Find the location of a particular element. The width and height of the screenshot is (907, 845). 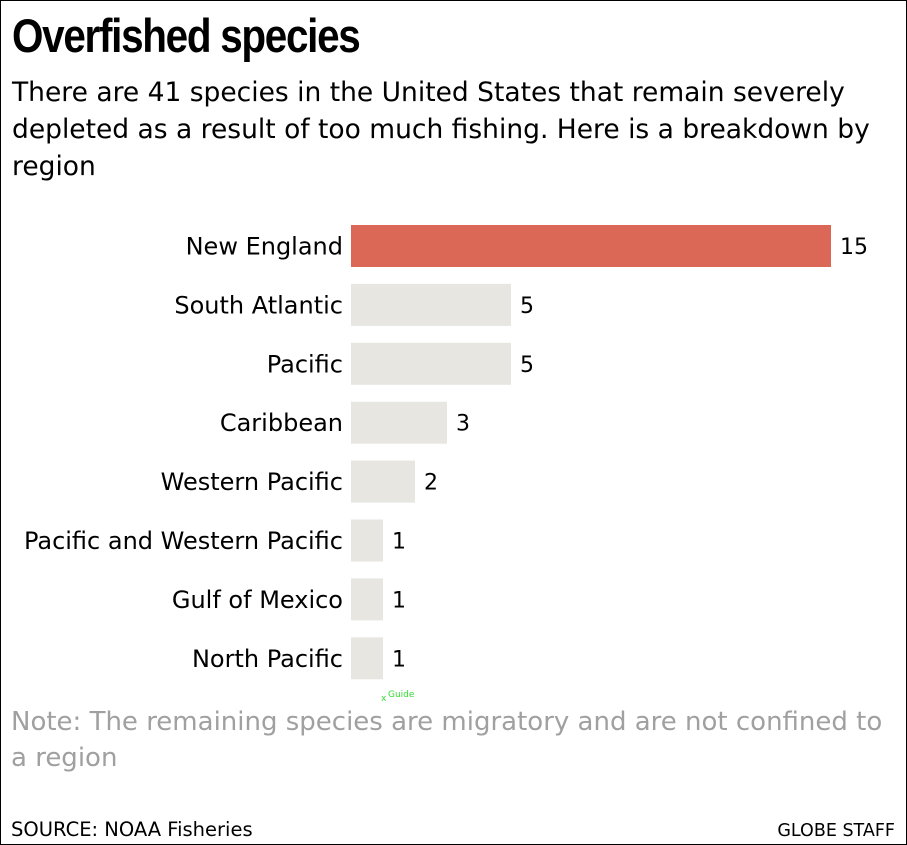

value-label-new-england: 15 is located at coordinates (854, 247).